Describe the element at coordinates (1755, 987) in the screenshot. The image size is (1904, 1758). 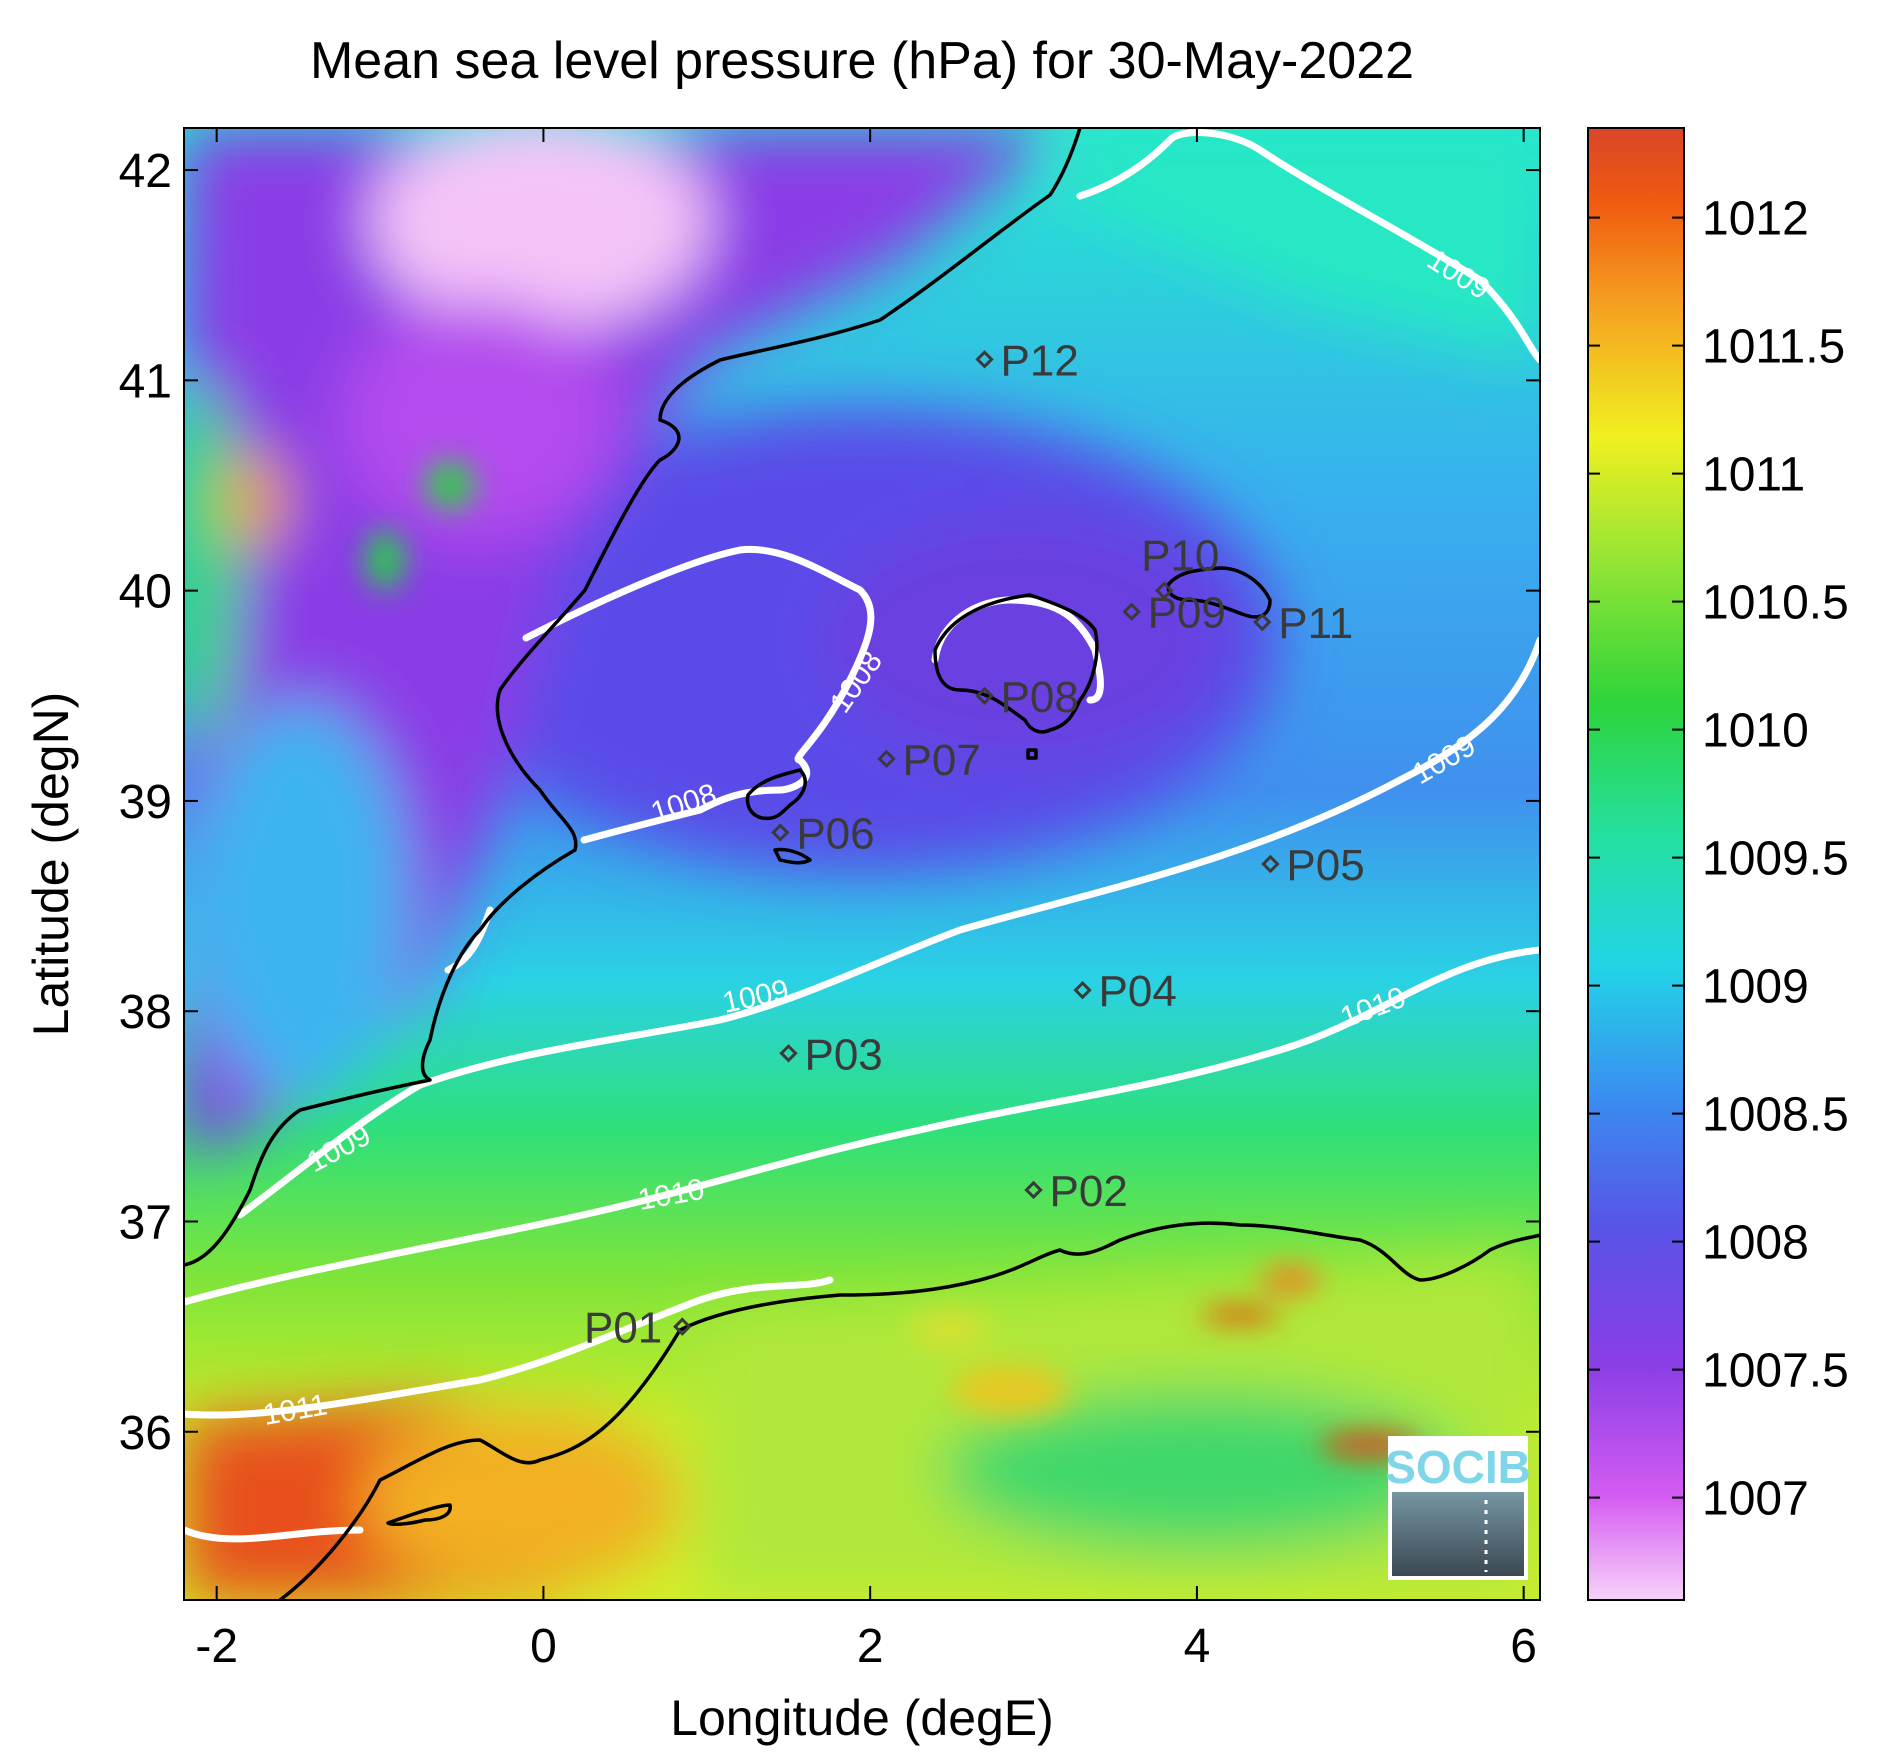
I see `colorbar-tick-label: 1009` at that location.